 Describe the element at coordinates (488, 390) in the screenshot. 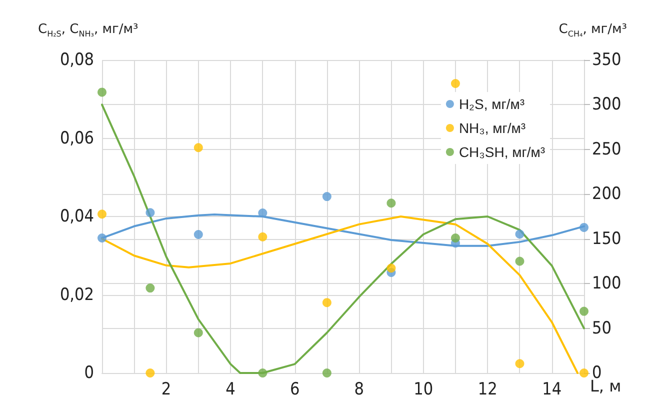

I see `x-tick-label: 12` at that location.